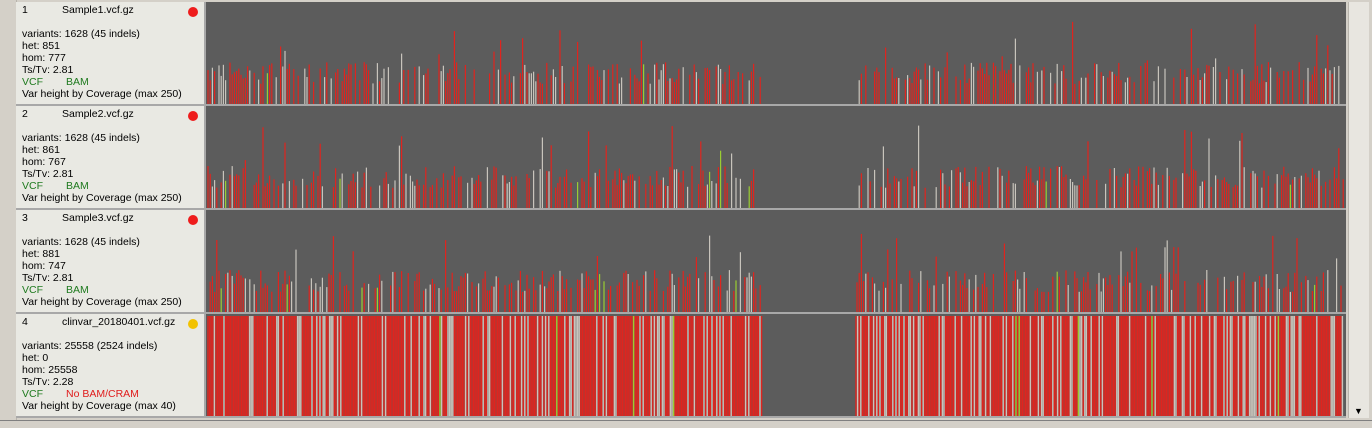  What do you see at coordinates (48, 382) in the screenshot?
I see `tstv-ratio: Ts/Tv: 2.28` at bounding box center [48, 382].